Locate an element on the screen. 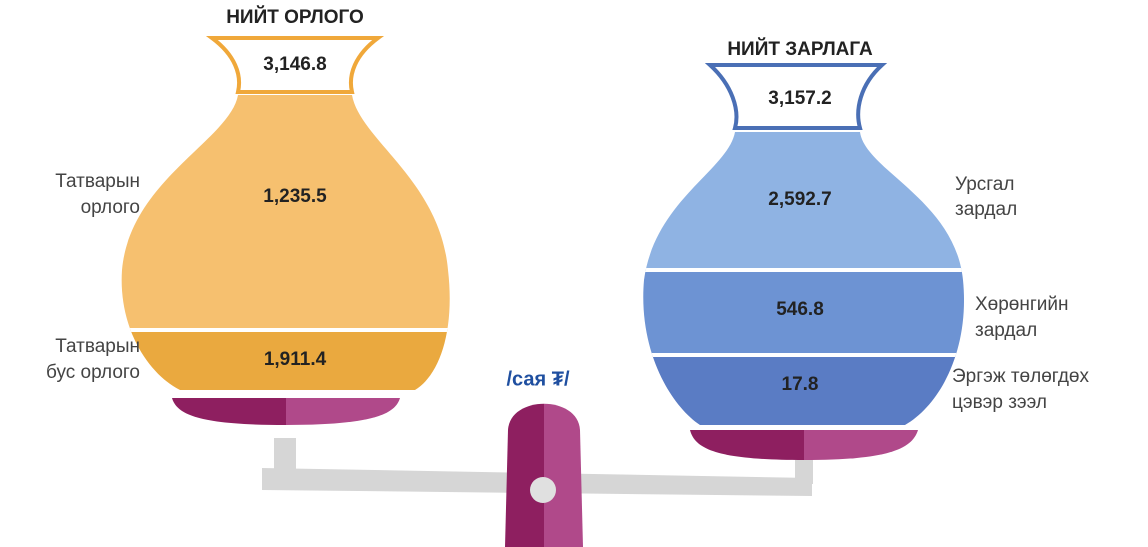 Image resolution: width=1148 pixels, height=547 pixels. income-label: орлого is located at coordinates (110, 207).